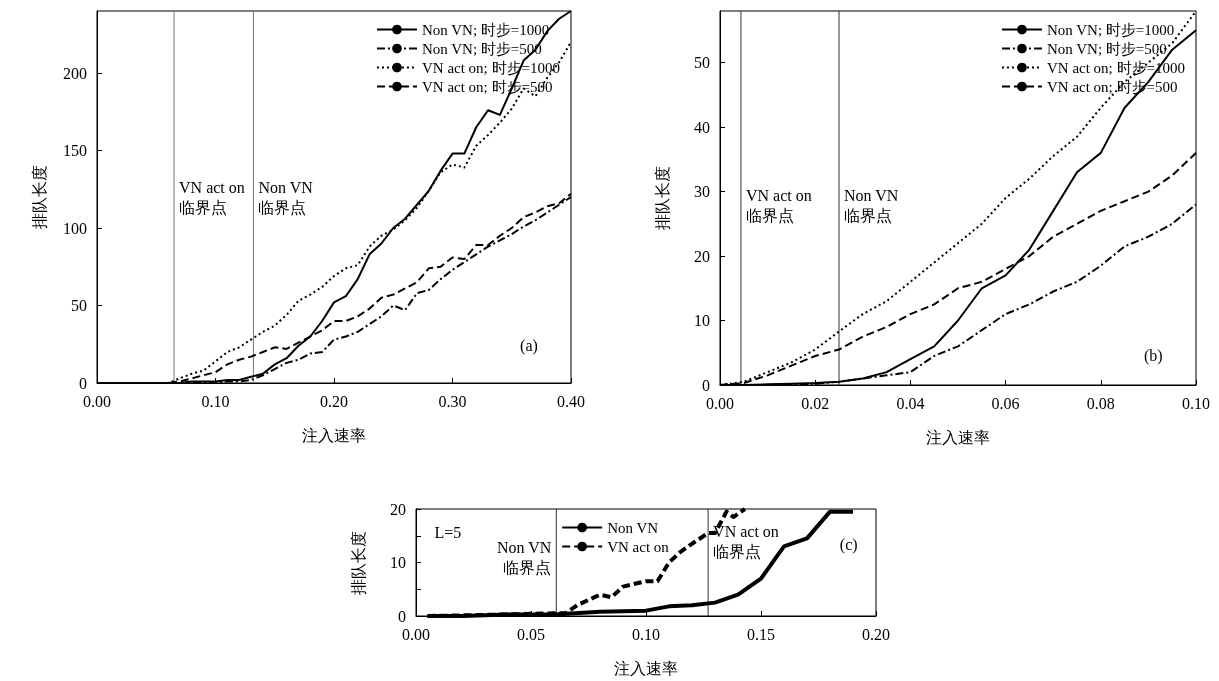 The width and height of the screenshot is (1219, 681). Describe the element at coordinates (529, 346) in the screenshot. I see `annotation: (a)` at that location.